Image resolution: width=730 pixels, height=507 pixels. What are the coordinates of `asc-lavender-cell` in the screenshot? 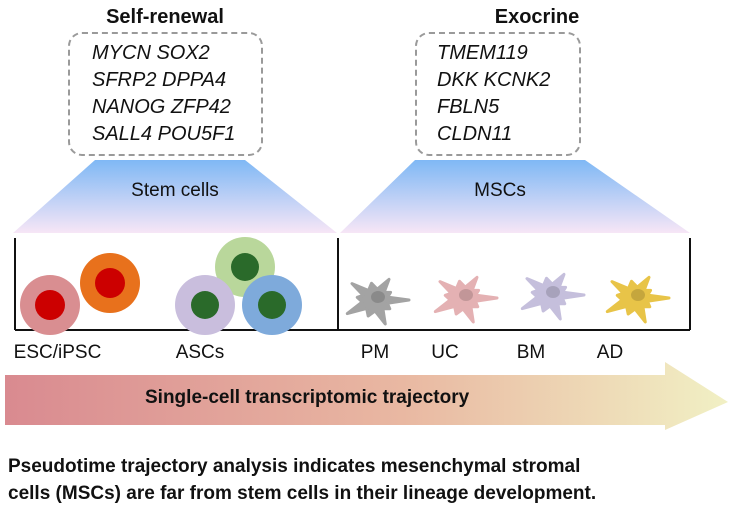 It's located at (205, 305).